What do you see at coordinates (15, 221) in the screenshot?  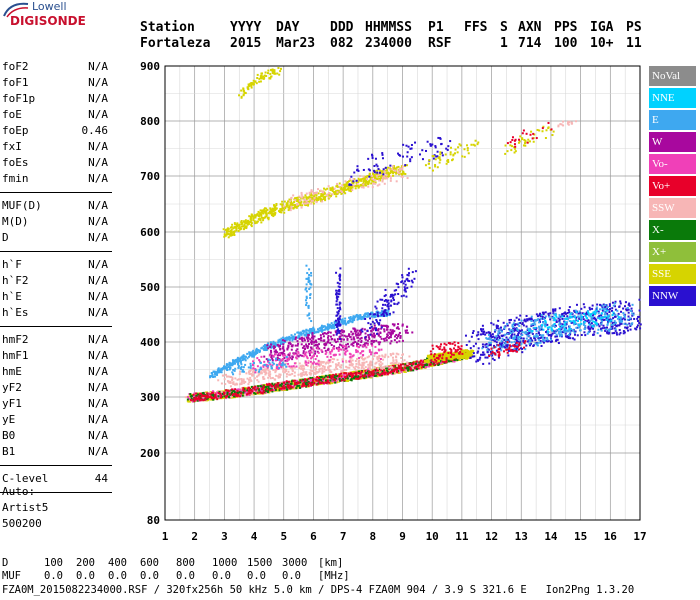 I see `param-name: M(D)` at bounding box center [15, 221].